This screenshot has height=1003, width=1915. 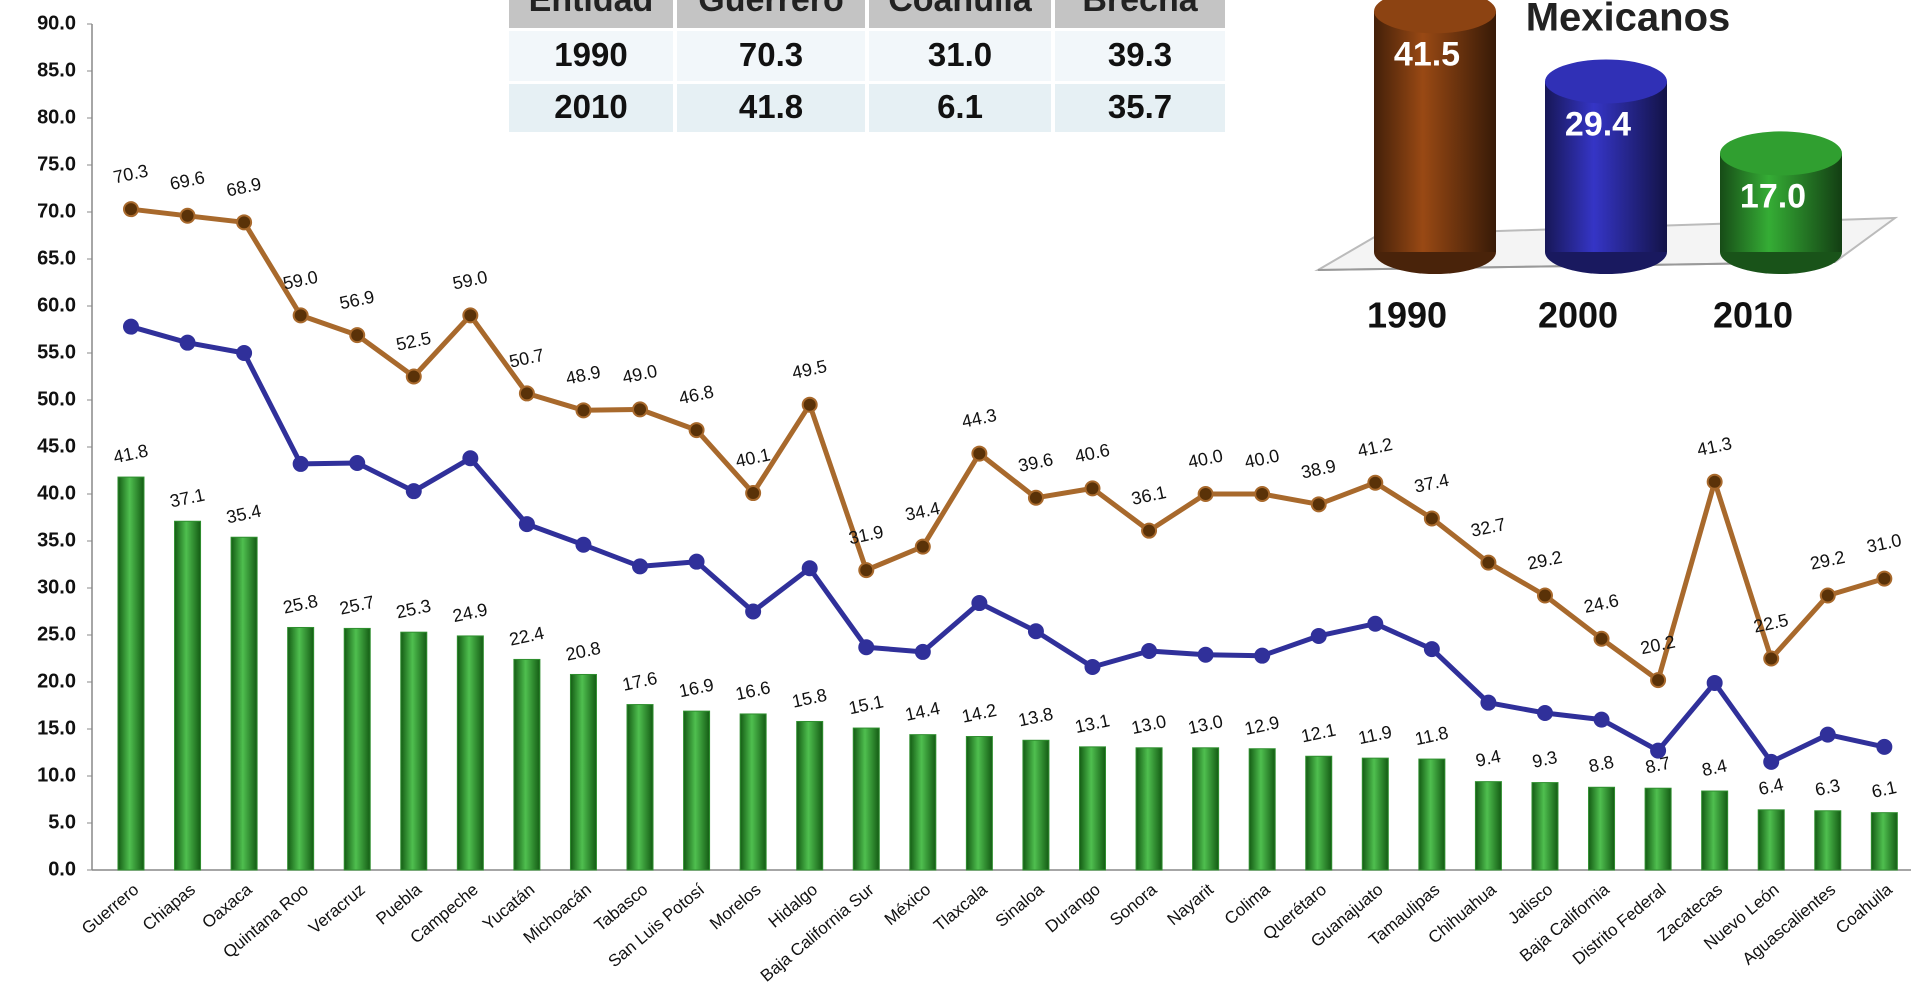 I want to click on data-label: 12.1, so click(x=1318, y=733).